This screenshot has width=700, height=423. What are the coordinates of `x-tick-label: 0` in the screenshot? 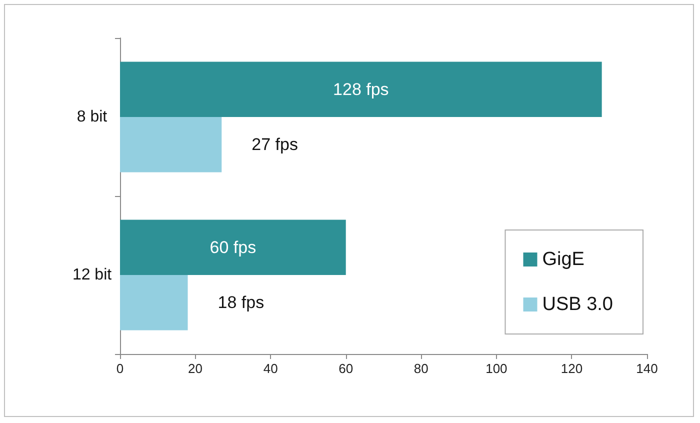 It's located at (120, 368).